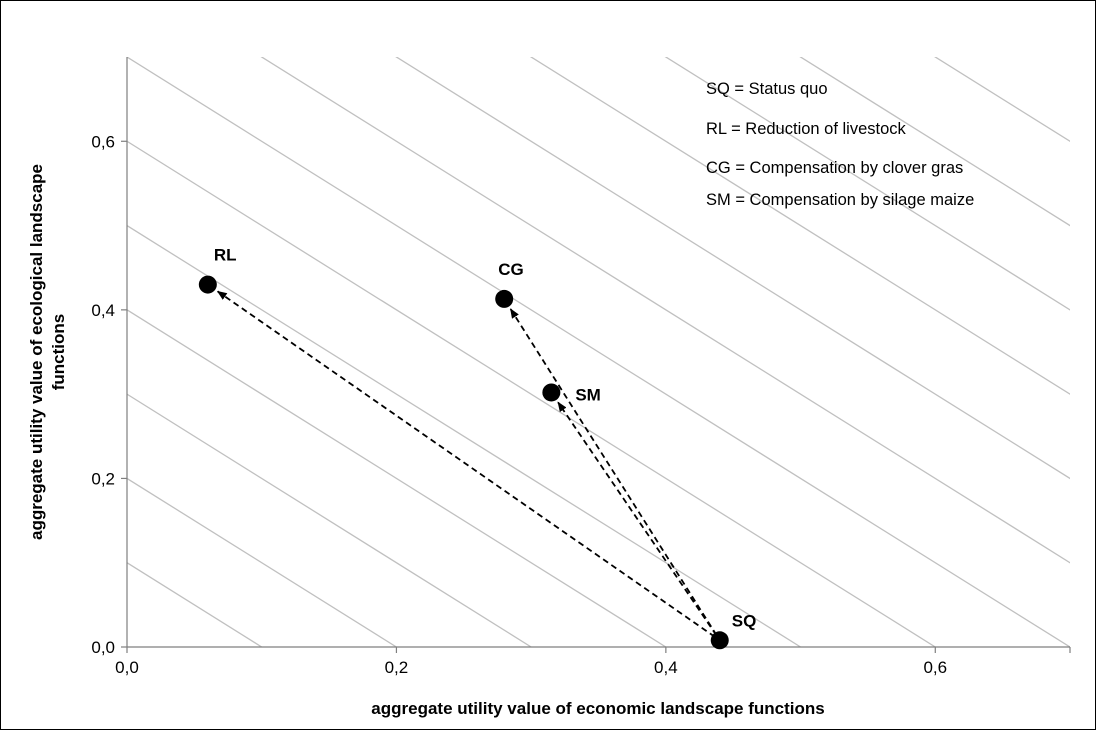 Image resolution: width=1096 pixels, height=730 pixels. Describe the element at coordinates (719, 640) in the screenshot. I see `point-sq` at that location.